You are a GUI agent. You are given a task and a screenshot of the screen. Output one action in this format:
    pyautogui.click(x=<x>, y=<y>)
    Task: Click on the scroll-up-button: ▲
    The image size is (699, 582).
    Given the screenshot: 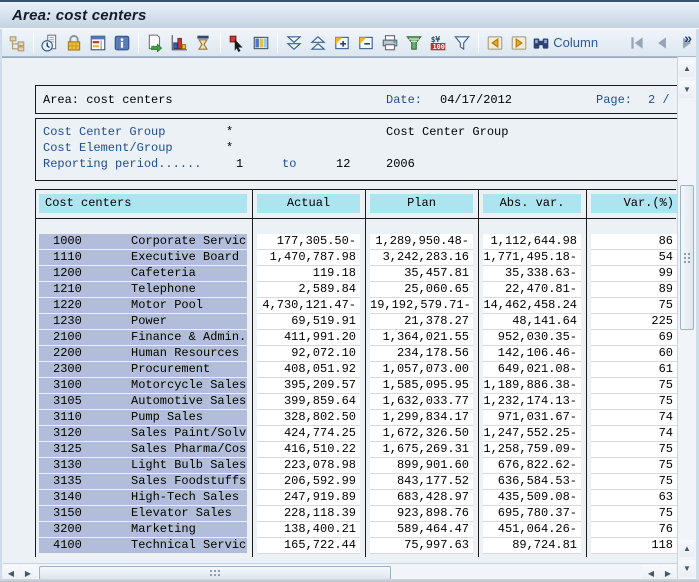 What is the action you would take?
    pyautogui.click(x=687, y=68)
    